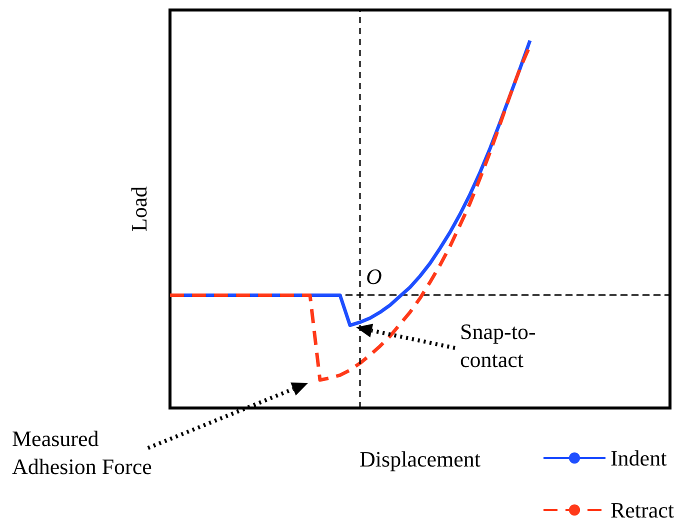  What do you see at coordinates (374, 277) in the screenshot?
I see `annotation: O` at bounding box center [374, 277].